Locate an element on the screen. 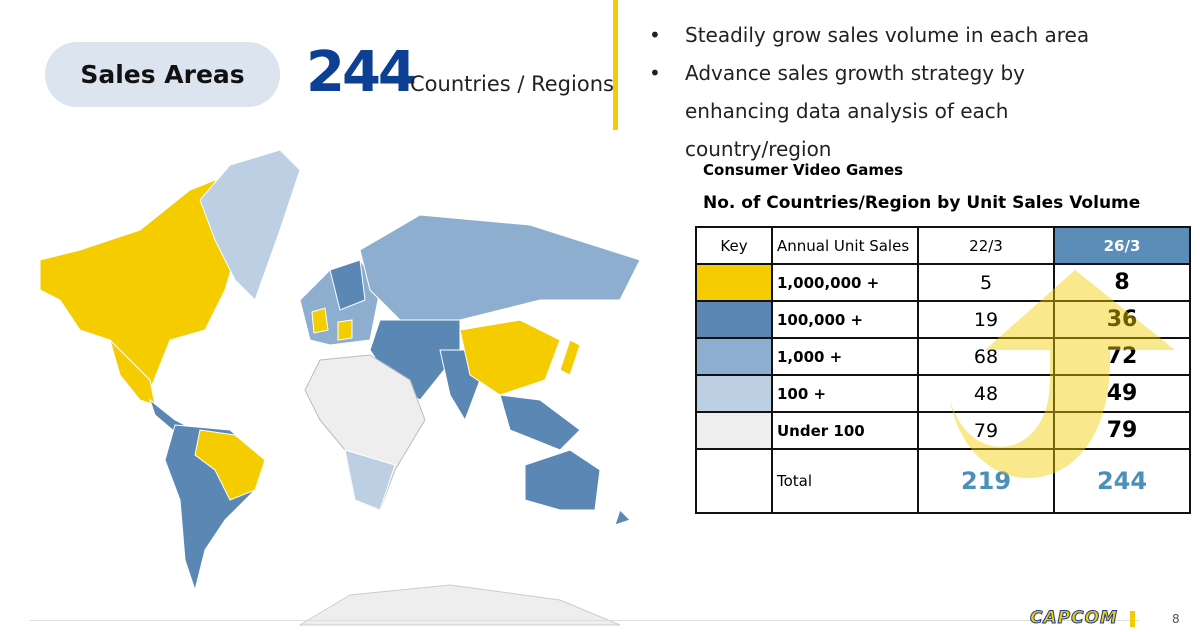 The image size is (1200, 632). table-row: 100 +48 49 is located at coordinates (943, 393).